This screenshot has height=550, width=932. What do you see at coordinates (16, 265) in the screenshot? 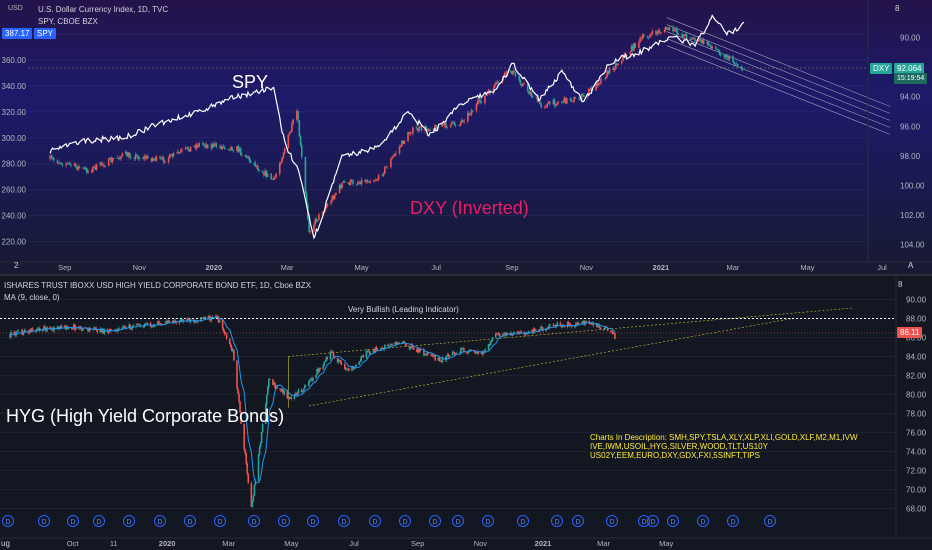
I see `left-corner-label: 2` at bounding box center [16, 265].